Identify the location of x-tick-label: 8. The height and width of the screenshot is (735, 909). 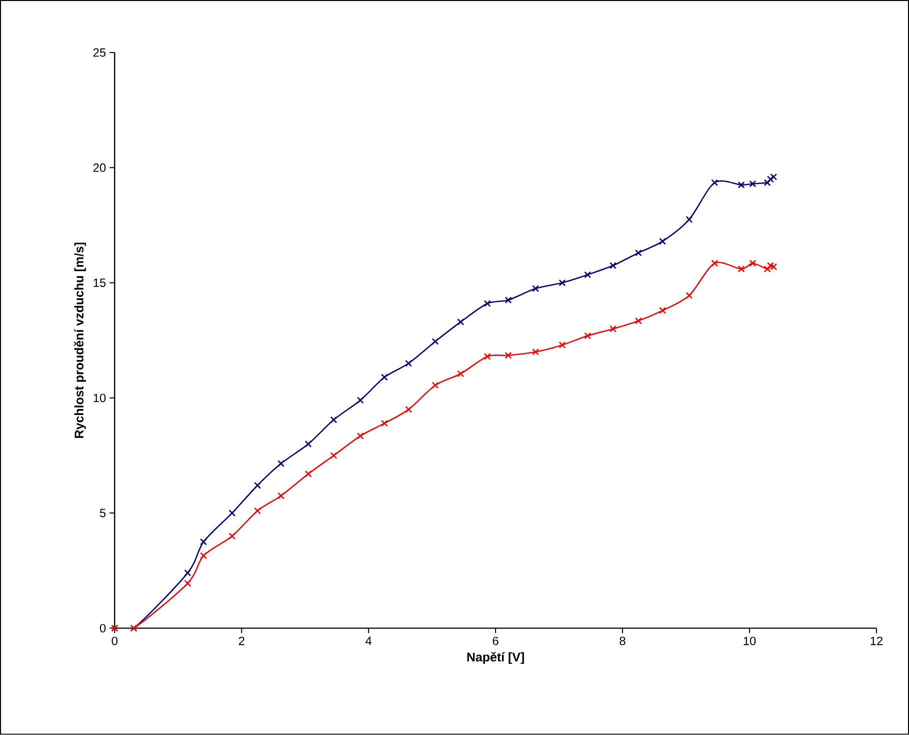
(623, 641).